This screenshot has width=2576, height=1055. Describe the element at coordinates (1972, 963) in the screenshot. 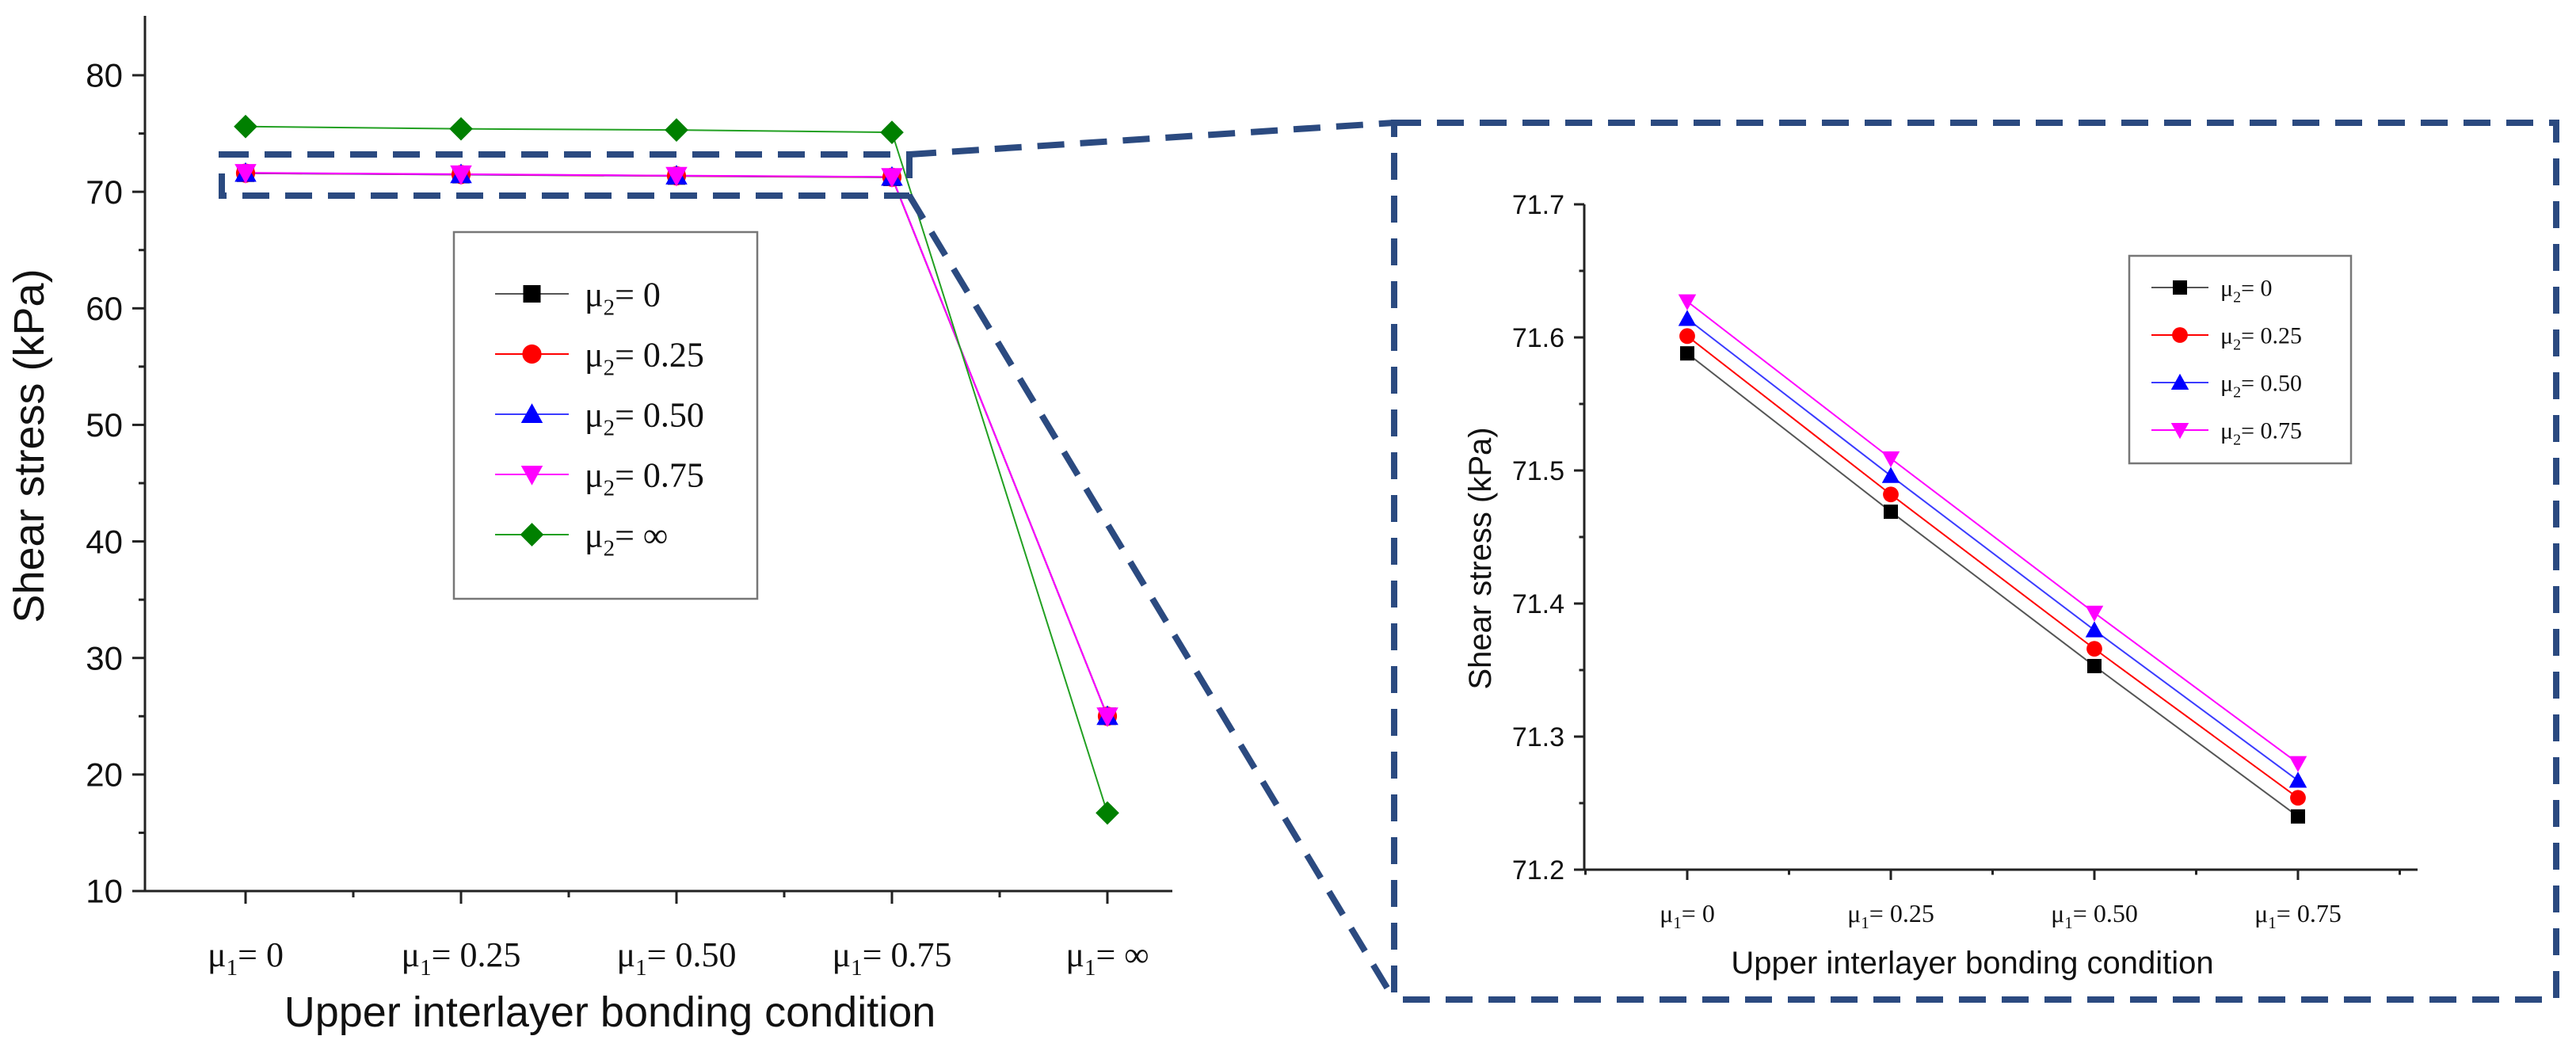

I see `inset-x-axis-title: Upper interlayer bonding condition` at that location.